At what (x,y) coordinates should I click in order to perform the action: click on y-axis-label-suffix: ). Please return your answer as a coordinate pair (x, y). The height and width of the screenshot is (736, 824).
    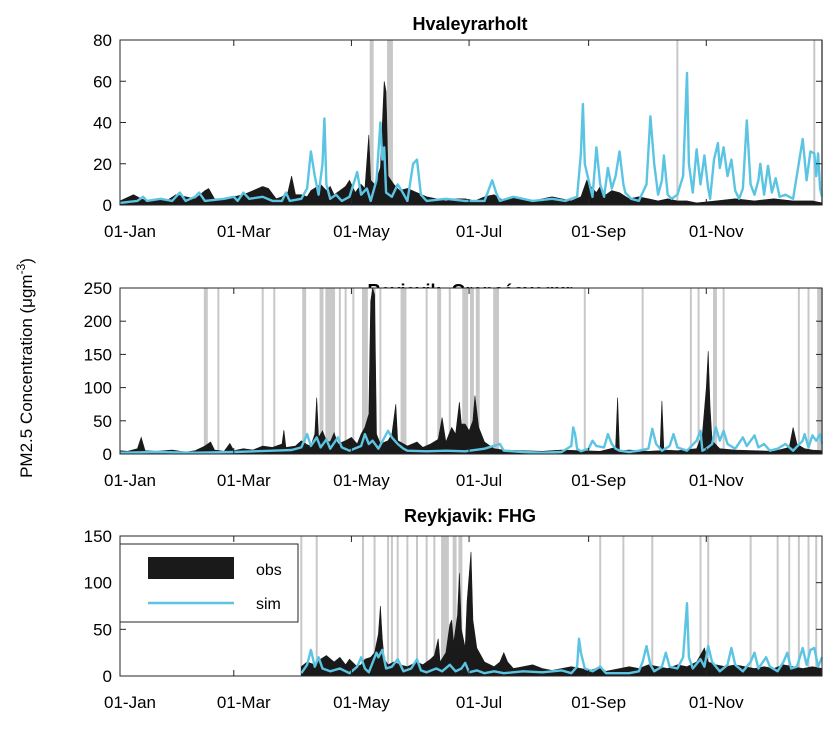
    Looking at the image, I should click on (26, 261).